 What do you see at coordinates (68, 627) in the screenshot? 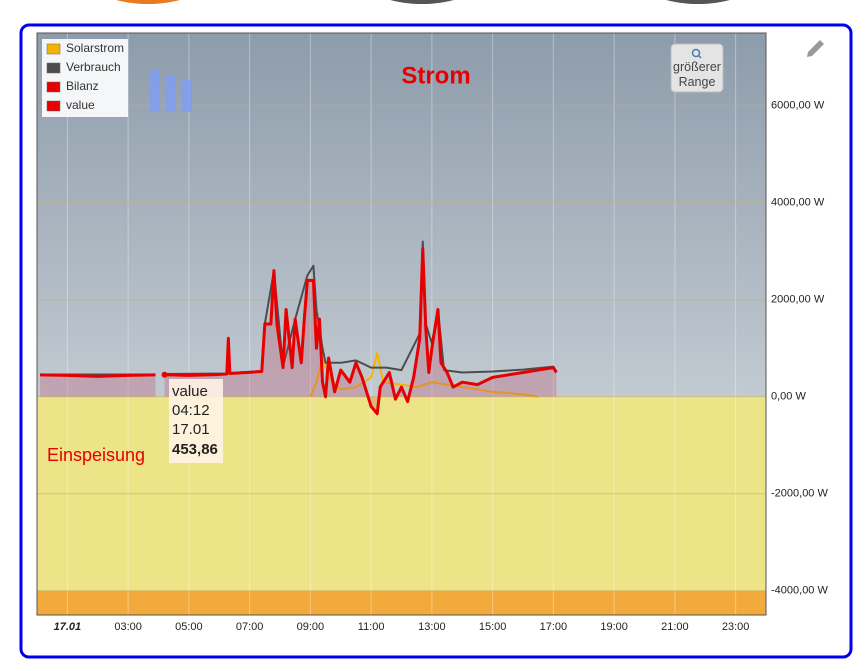
I see `x-tick-label: 17.01` at bounding box center [68, 627].